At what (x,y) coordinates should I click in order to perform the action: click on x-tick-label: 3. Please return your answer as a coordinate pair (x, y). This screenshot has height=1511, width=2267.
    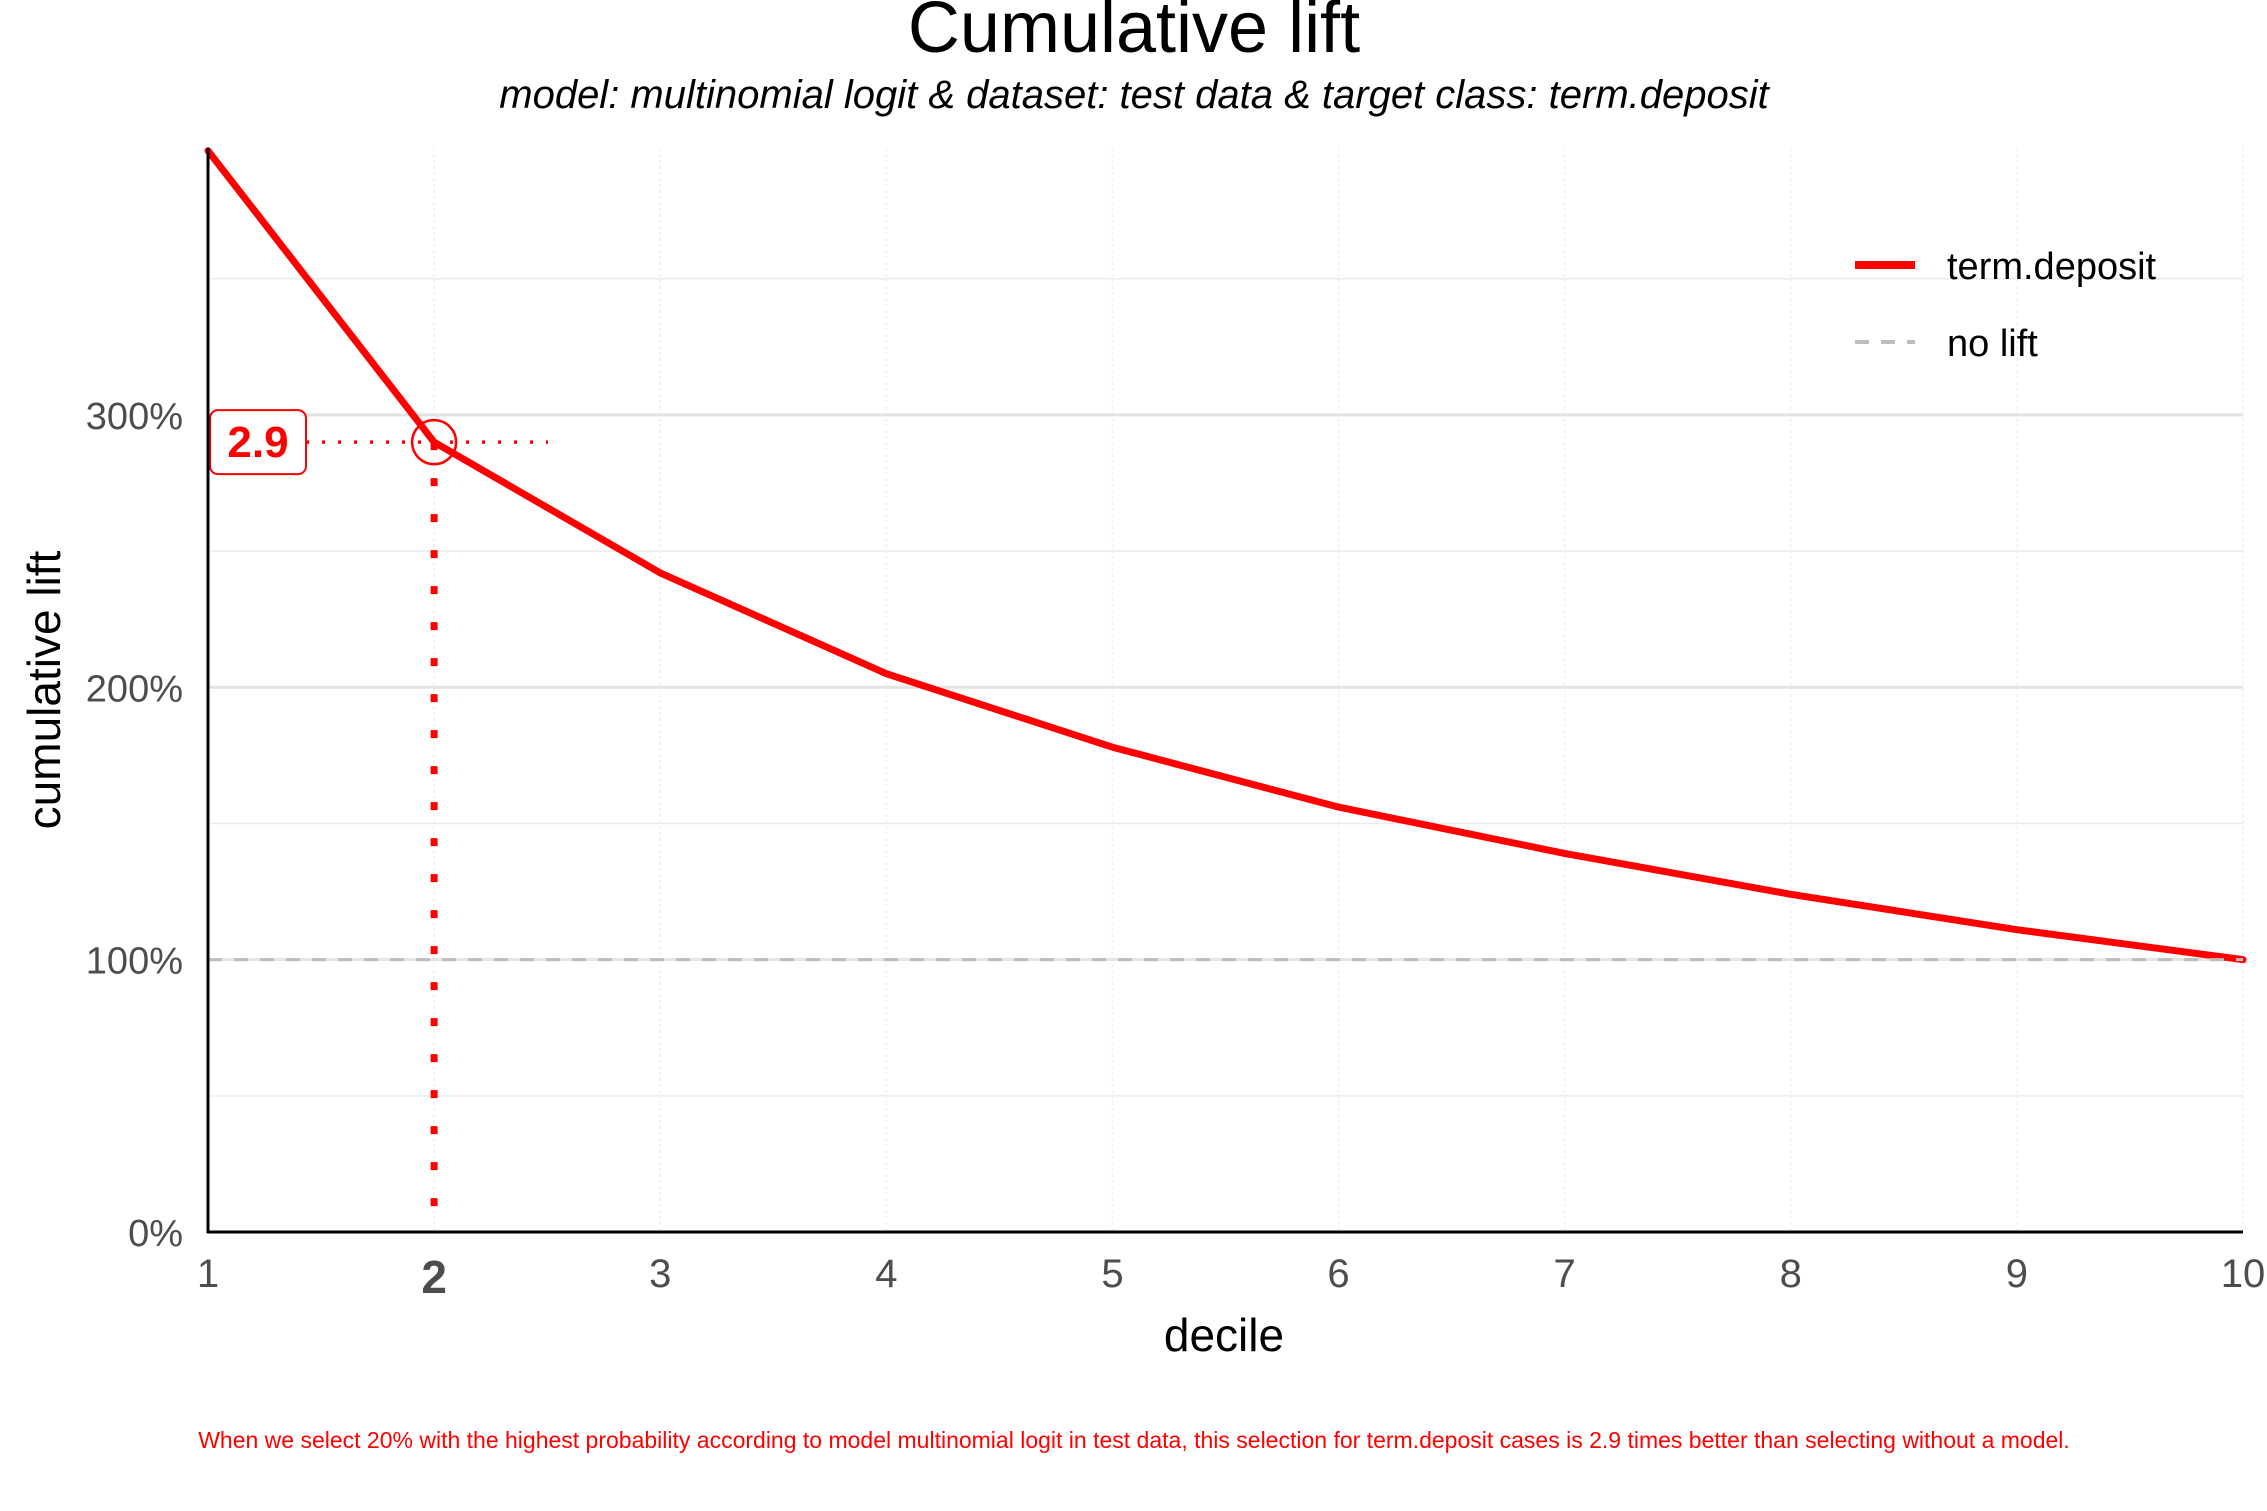
    Looking at the image, I should click on (660, 1274).